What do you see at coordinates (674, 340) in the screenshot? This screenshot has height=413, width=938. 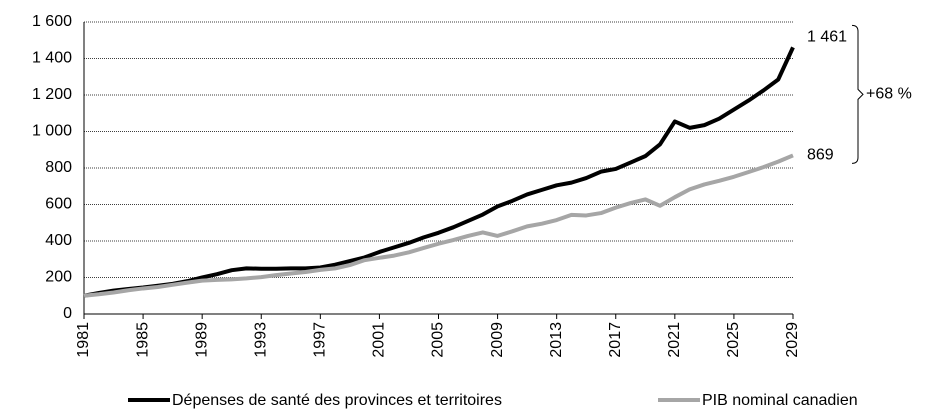 I see `x-tick-label: 2021` at bounding box center [674, 340].